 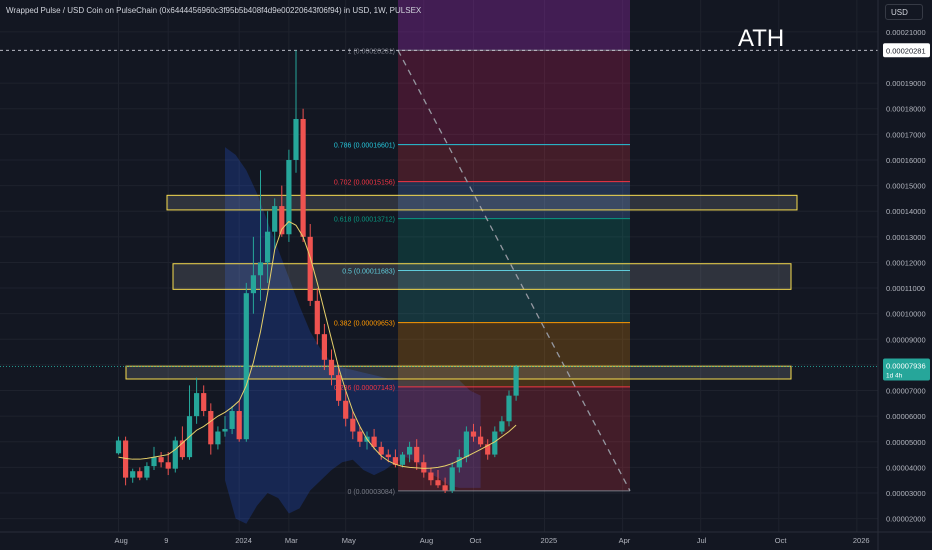 What do you see at coordinates (243, 540) in the screenshot?
I see `time-axis-tick-label: 2024` at bounding box center [243, 540].